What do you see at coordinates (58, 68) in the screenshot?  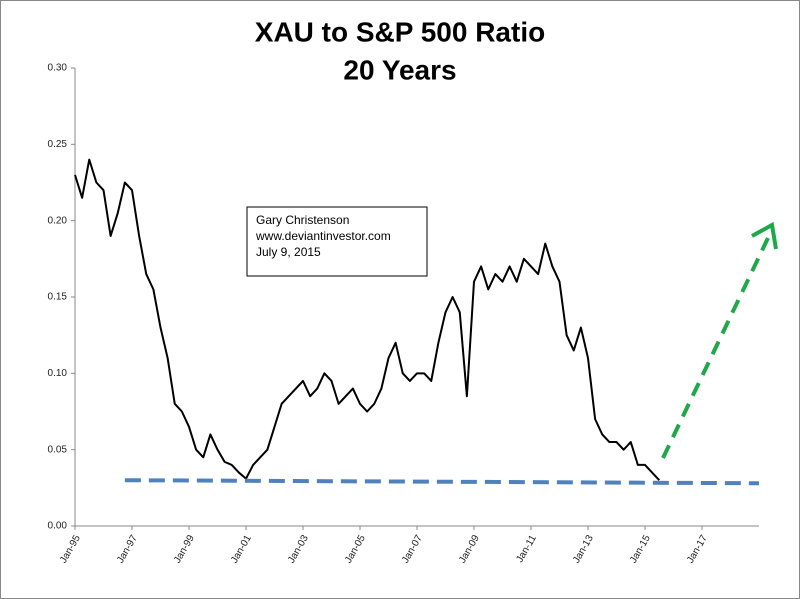 I see `y-tick-label: 0.30` at bounding box center [58, 68].